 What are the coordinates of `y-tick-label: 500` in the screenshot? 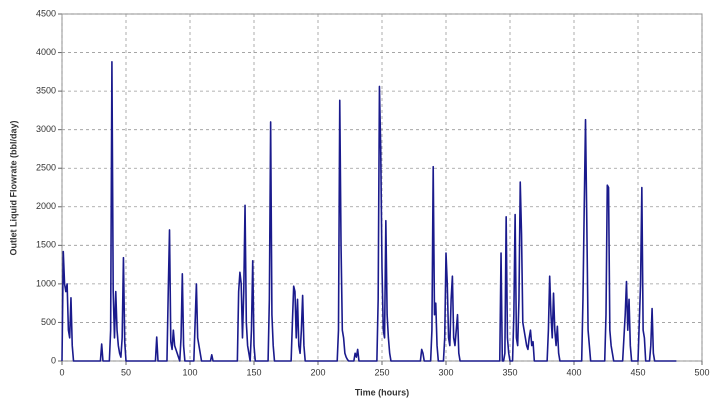 It's located at (48, 322).